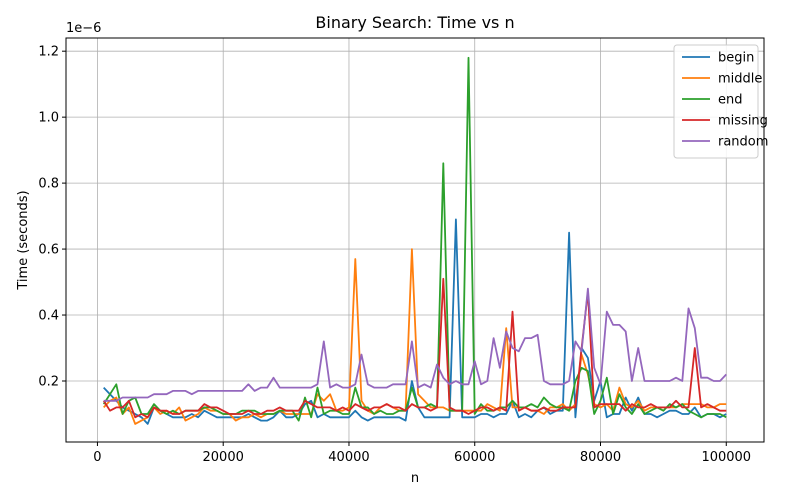  I want to click on x-tick-label: 20000, so click(223, 457).